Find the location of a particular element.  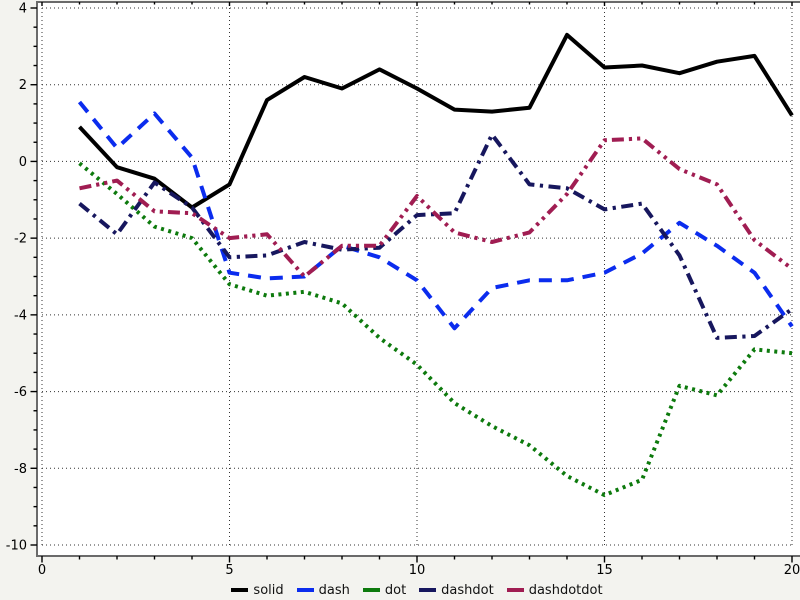

legend-swatch-dashdot is located at coordinates (428, 590).